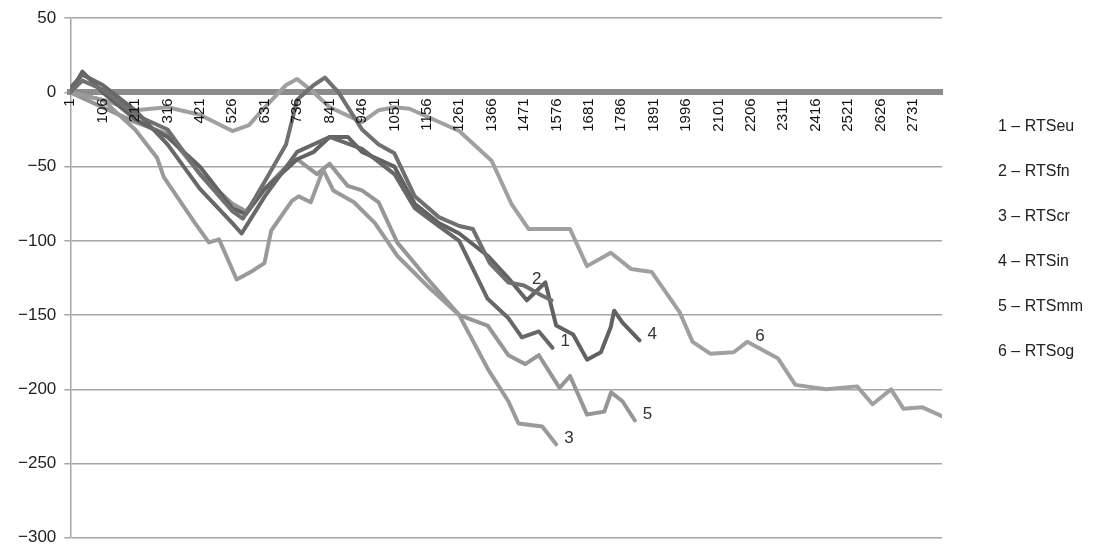 The height and width of the screenshot is (556, 1120). Describe the element at coordinates (717, 115) in the screenshot. I see `x-tick-label: 2101` at that location.